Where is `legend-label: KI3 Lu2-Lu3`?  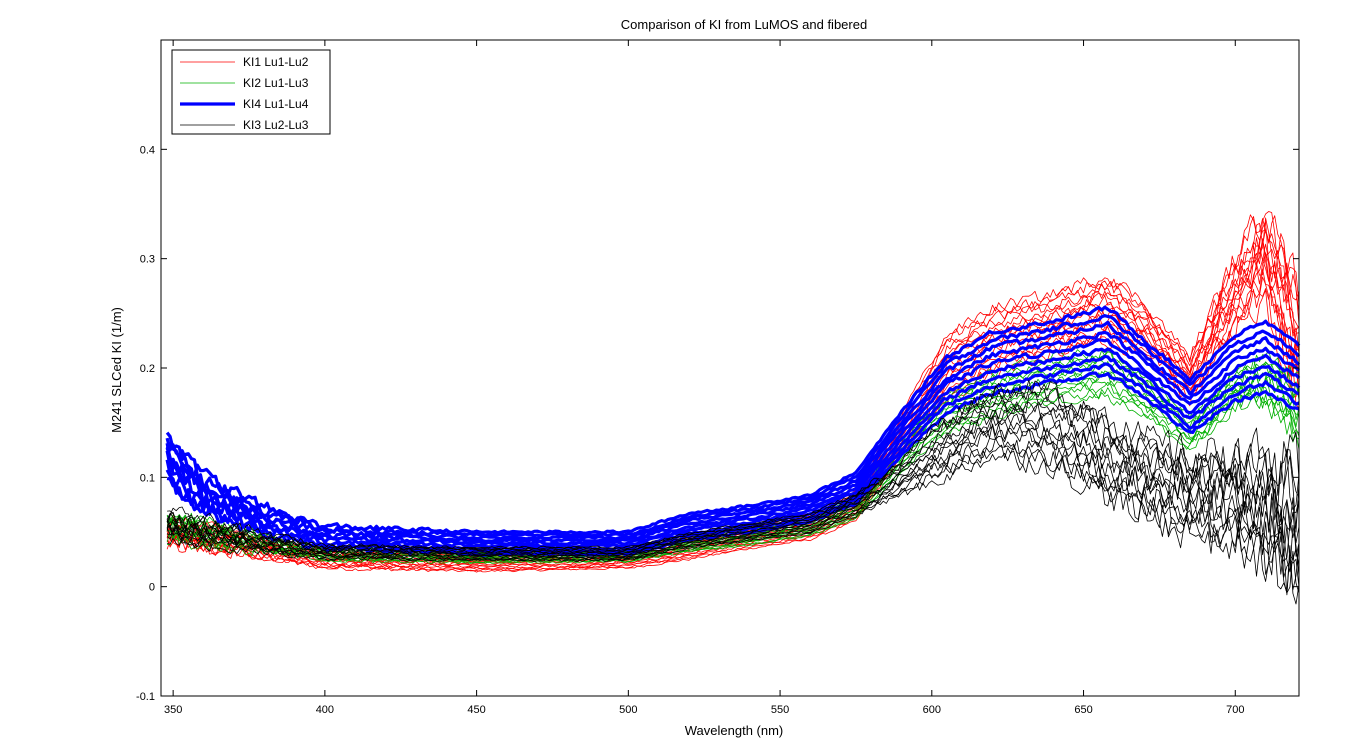 legend-label: KI3 Lu2-Lu3 is located at coordinates (276, 125).